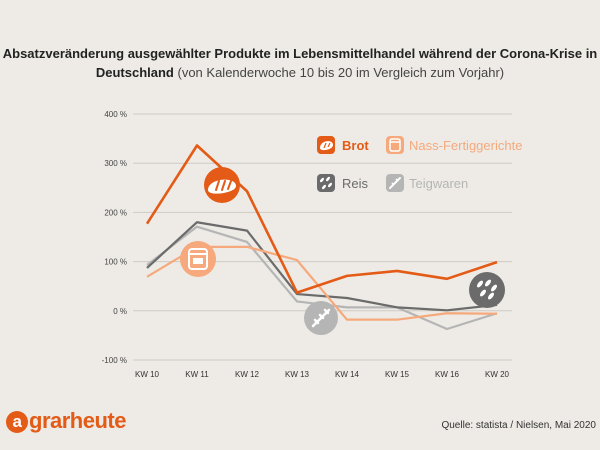 Image resolution: width=600 pixels, height=450 pixels. I want to click on x-tick-label: KW 12, so click(247, 374).